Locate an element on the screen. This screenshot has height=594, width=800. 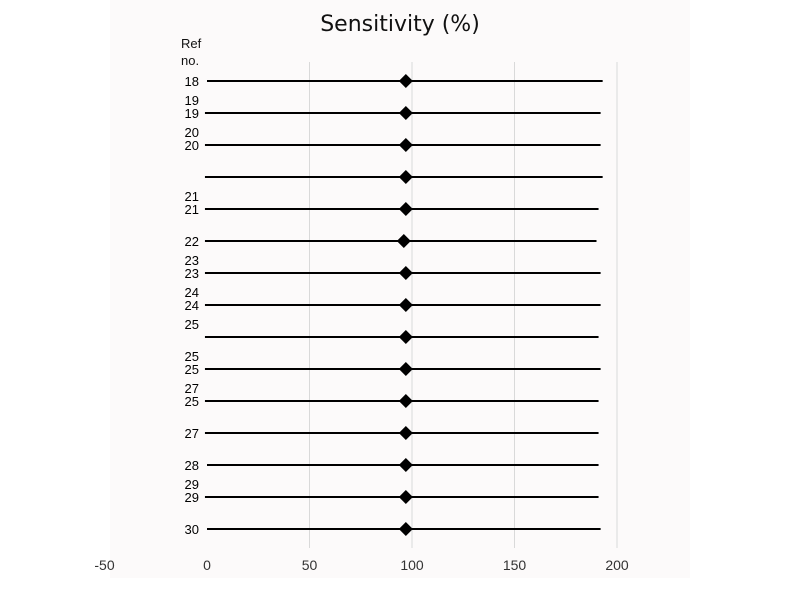
x-tick-label: 50 is located at coordinates (310, 565).